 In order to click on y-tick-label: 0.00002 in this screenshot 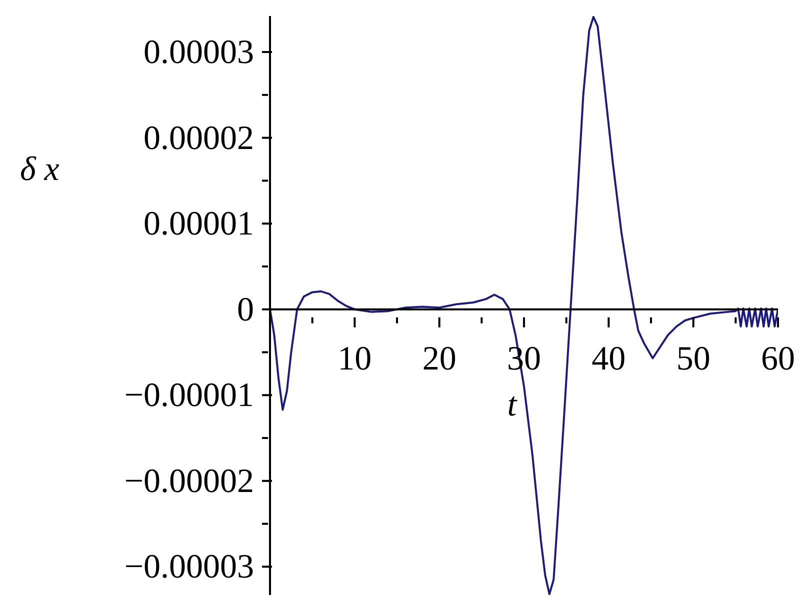, I will do `click(199, 138)`.